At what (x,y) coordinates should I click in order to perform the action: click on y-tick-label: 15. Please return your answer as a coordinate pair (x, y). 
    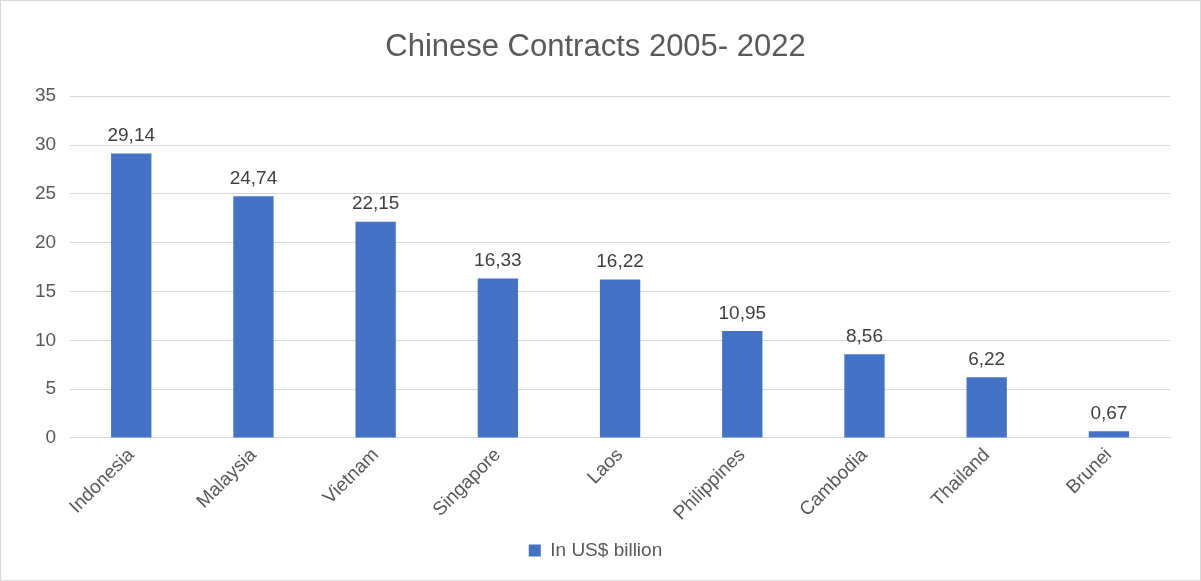
    Looking at the image, I should click on (45, 290).